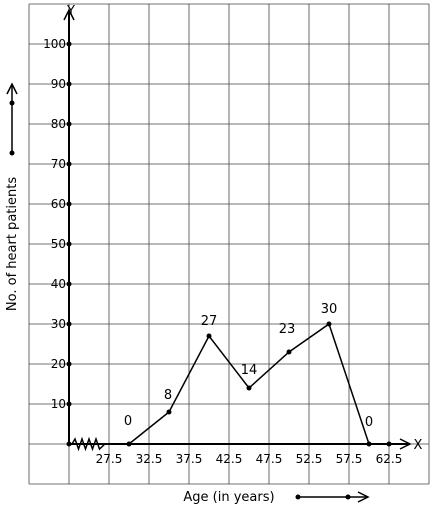 The height and width of the screenshot is (510, 434). What do you see at coordinates (88, 444) in the screenshot?
I see `axis-break-zigzag` at bounding box center [88, 444].